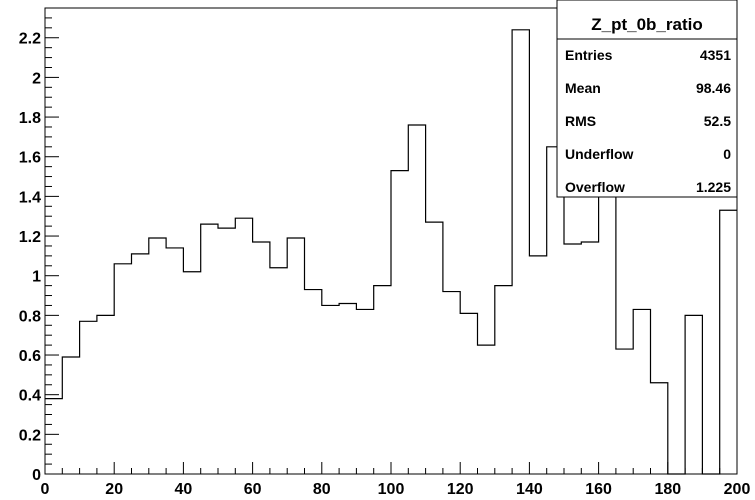  I want to click on stats-underflow-label: Underflow, so click(599, 154).